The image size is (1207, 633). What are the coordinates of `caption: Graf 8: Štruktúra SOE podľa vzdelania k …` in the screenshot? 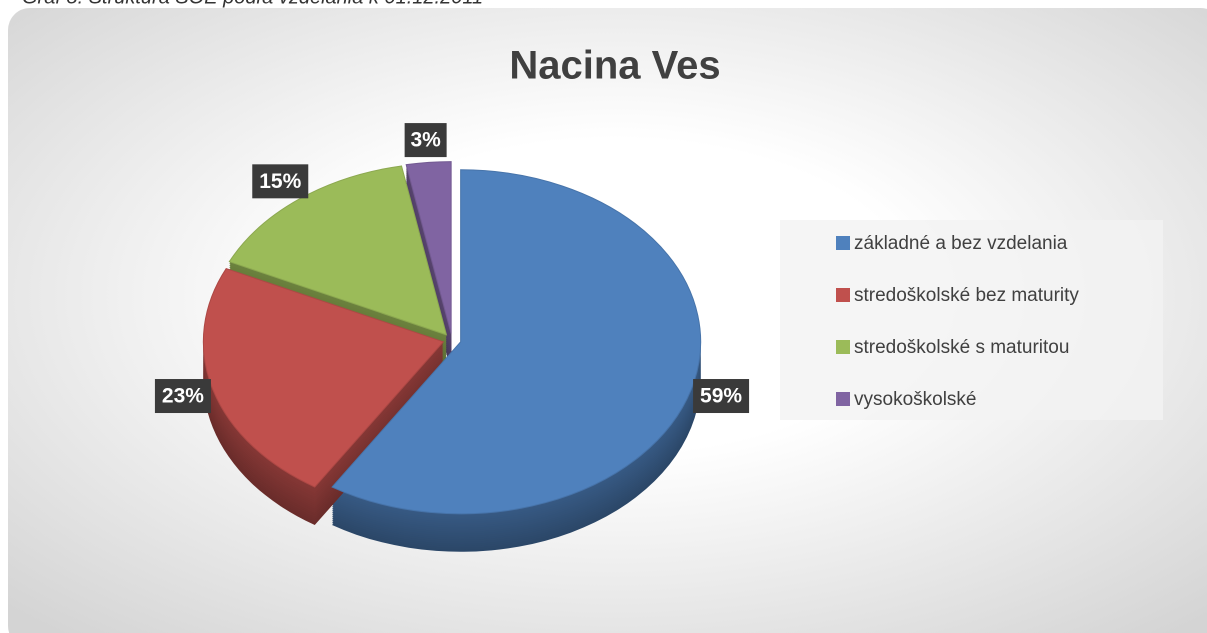 It's located at (252, 4).